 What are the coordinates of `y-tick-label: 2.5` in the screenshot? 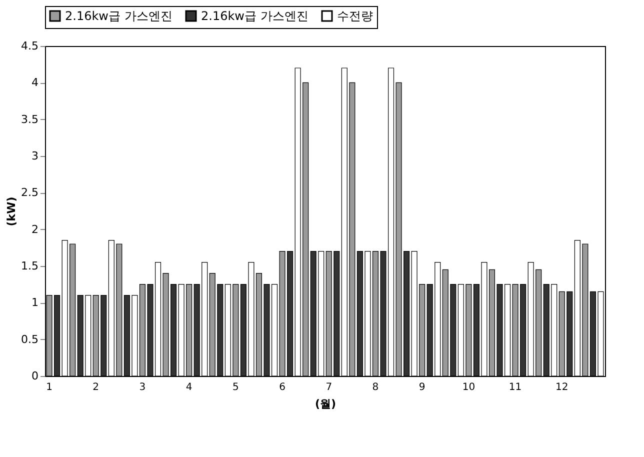 It's located at (29, 193).